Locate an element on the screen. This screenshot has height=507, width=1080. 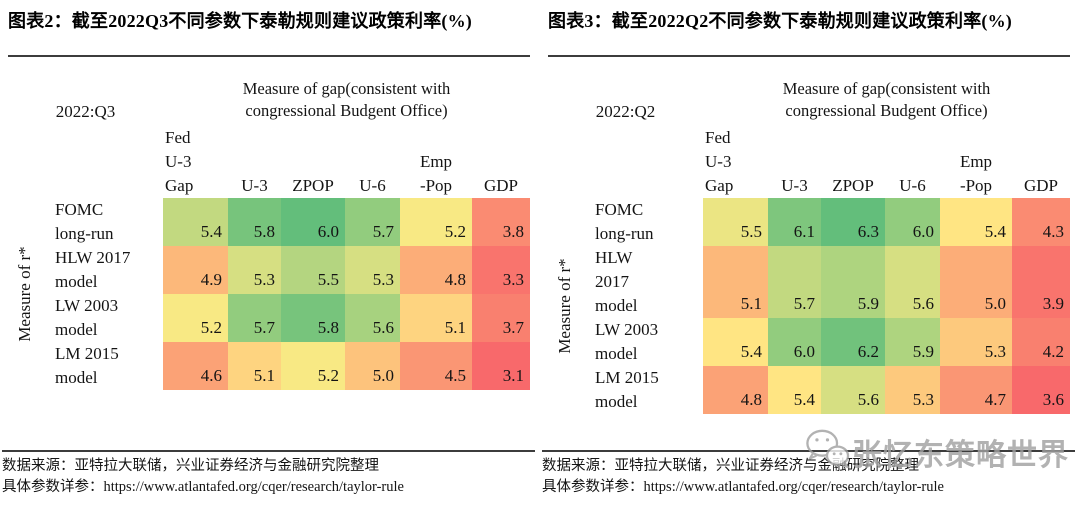
heatmap-cell: 3.6 is located at coordinates (1041, 390).